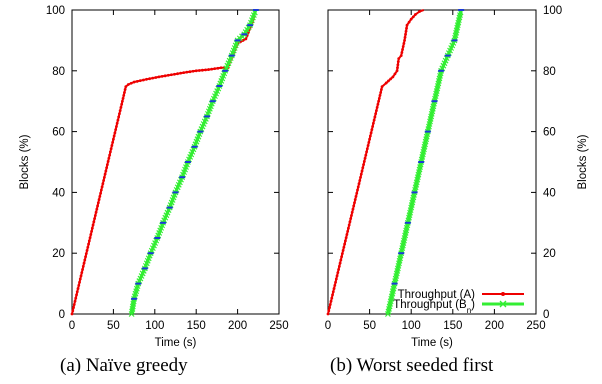 This screenshot has height=384, width=602. What do you see at coordinates (549, 133) in the screenshot?
I see `y-tick-label: 60` at bounding box center [549, 133].